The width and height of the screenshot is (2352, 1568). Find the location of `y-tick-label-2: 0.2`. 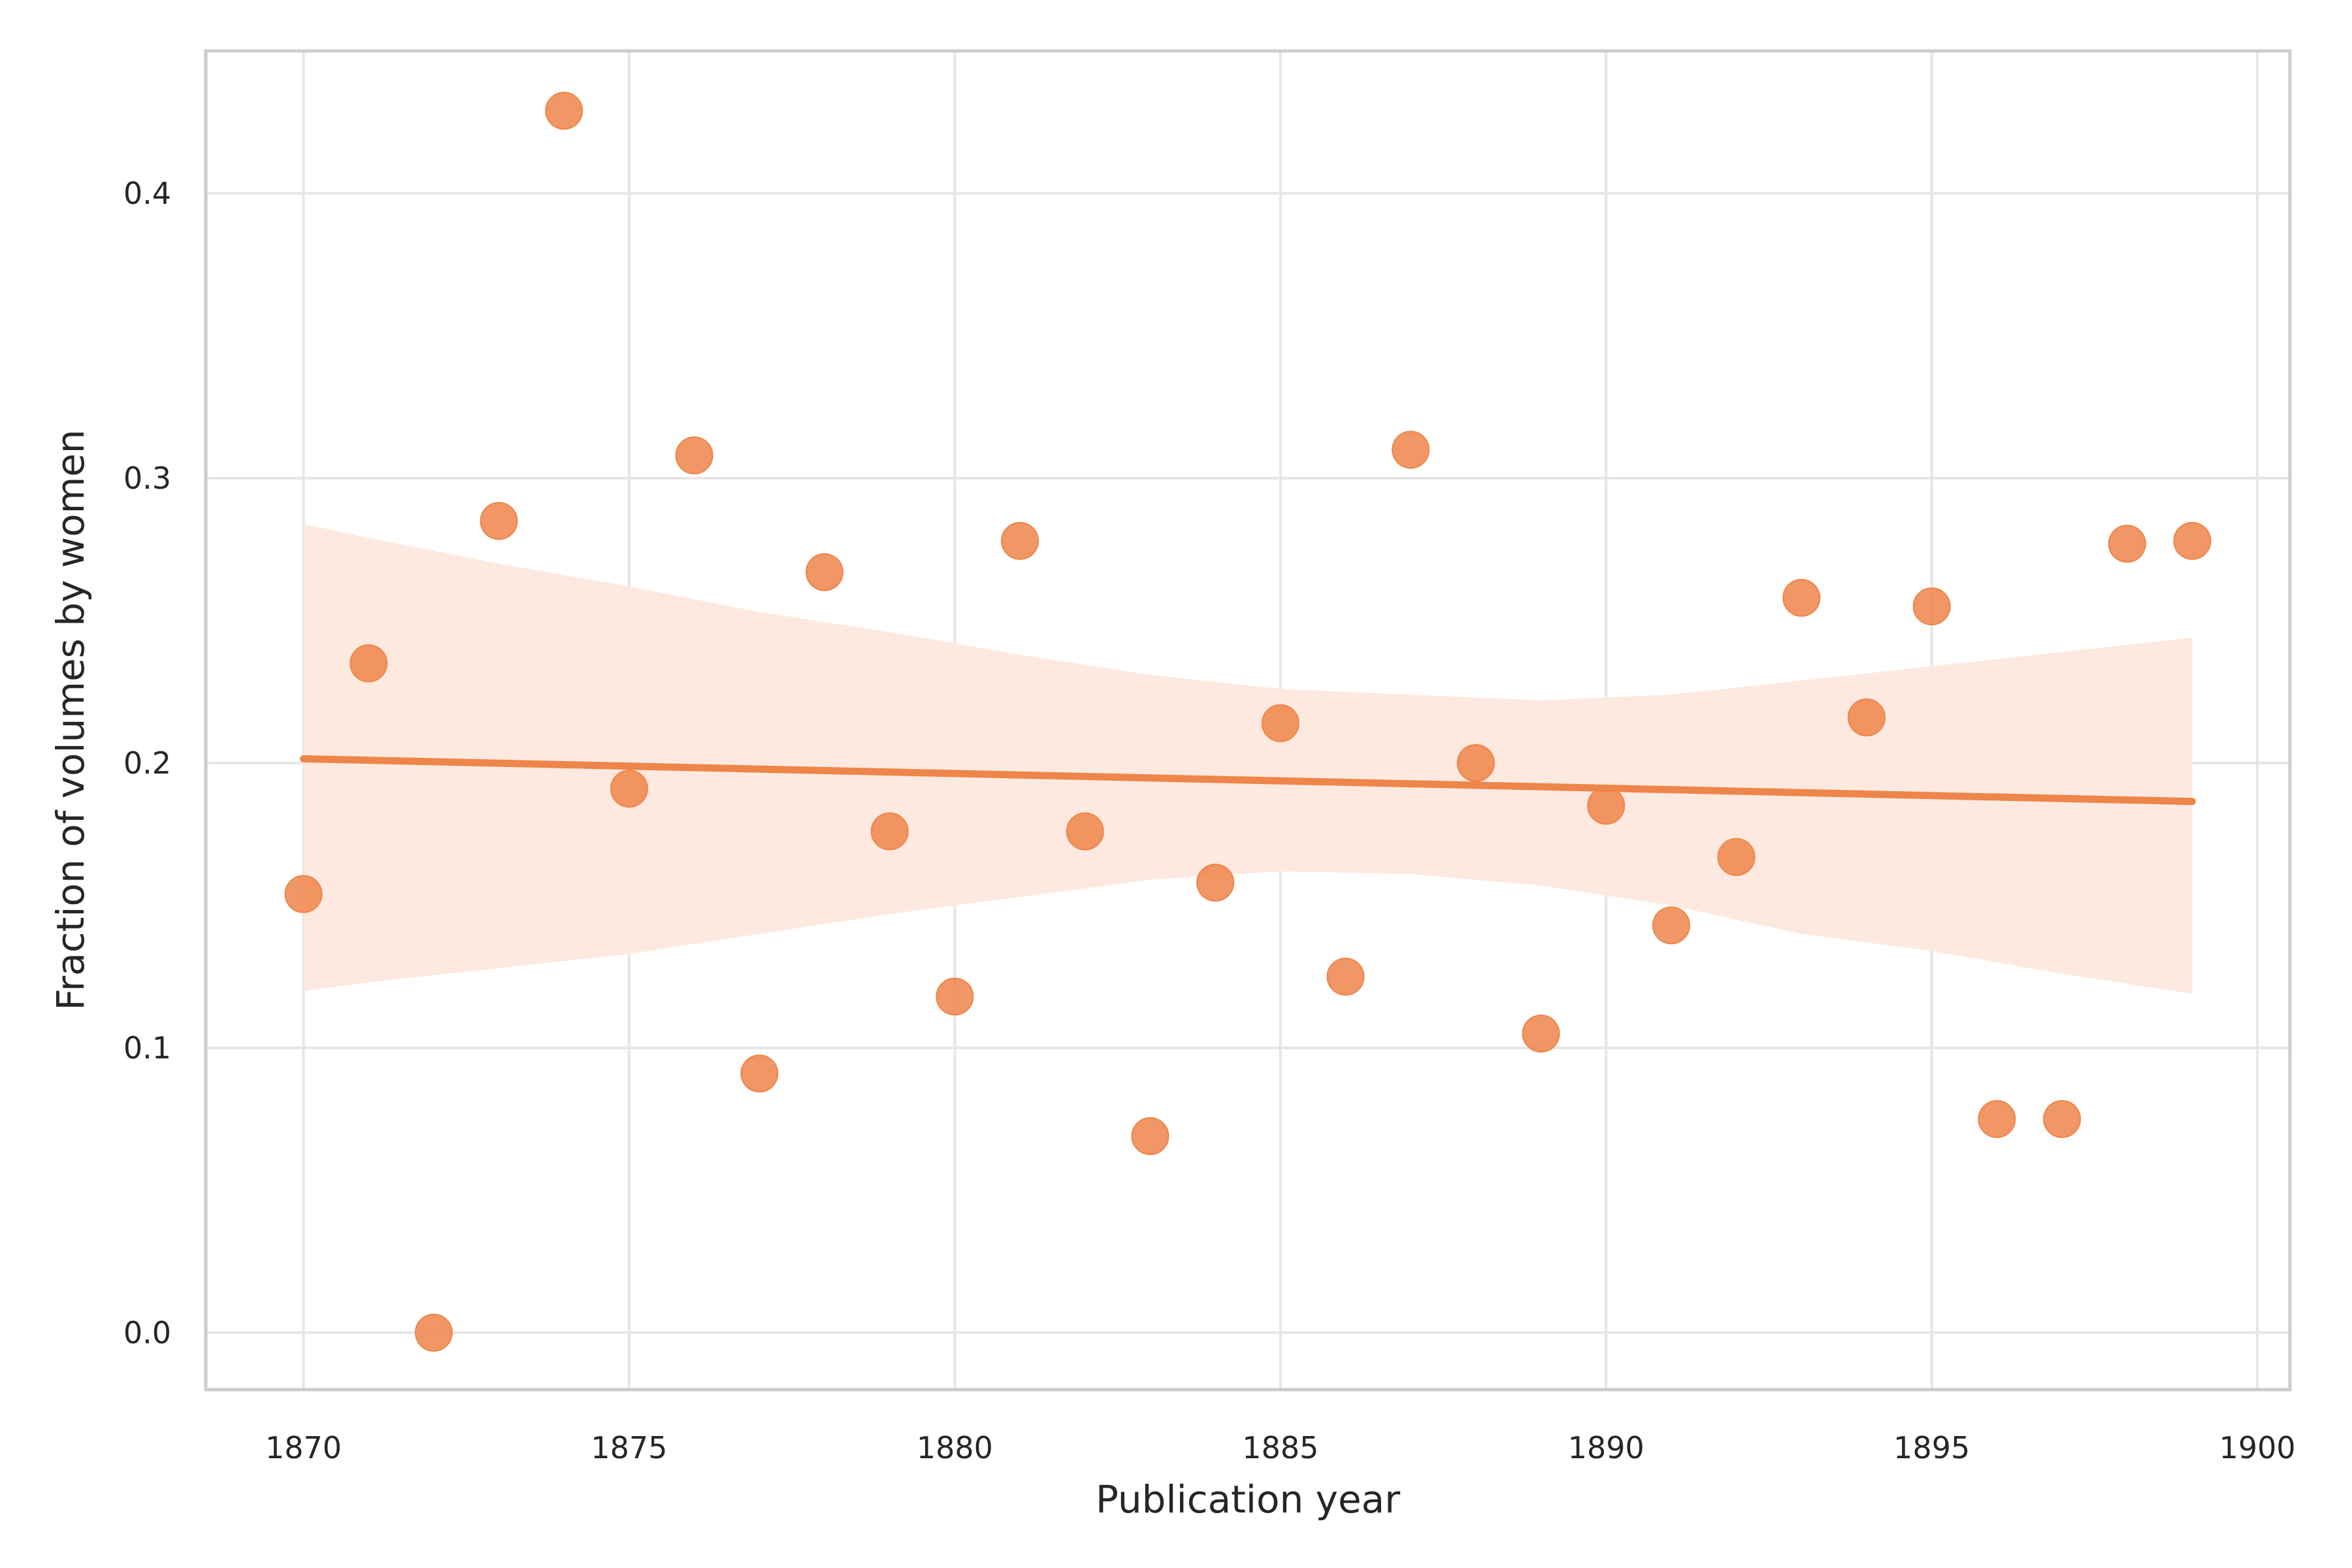

y-tick-label-2: 0.2 is located at coordinates (147, 763).